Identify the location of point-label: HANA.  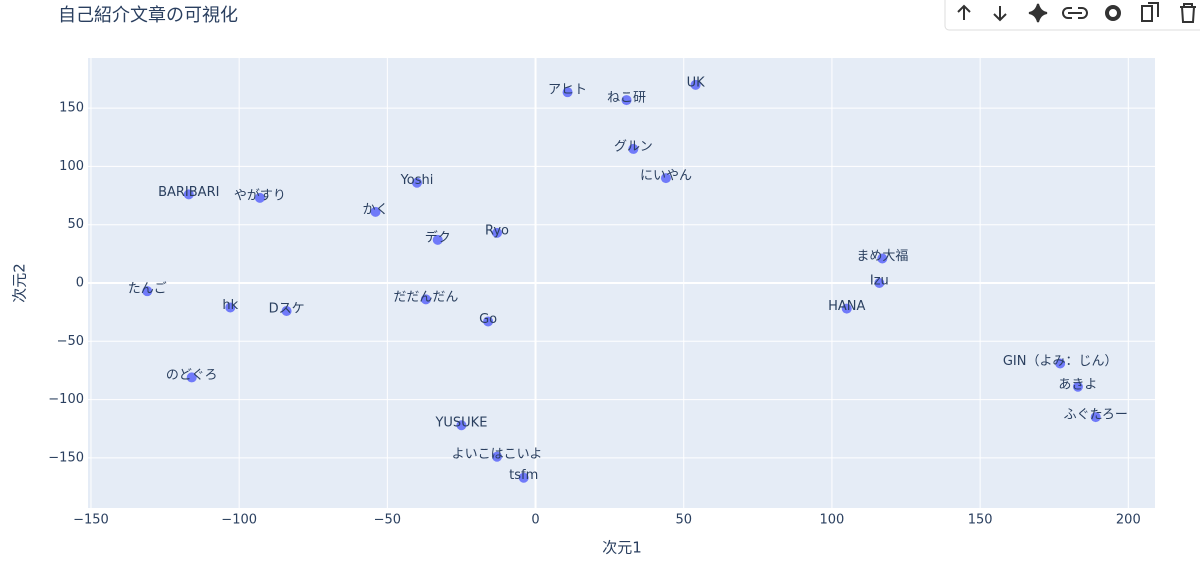
(846, 306).